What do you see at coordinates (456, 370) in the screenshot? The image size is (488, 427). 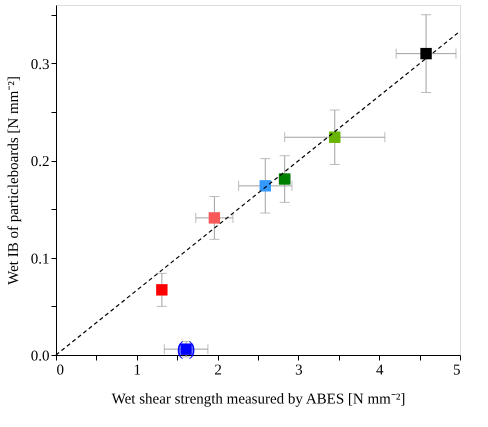 I see `x-tick-label: 5` at bounding box center [456, 370].